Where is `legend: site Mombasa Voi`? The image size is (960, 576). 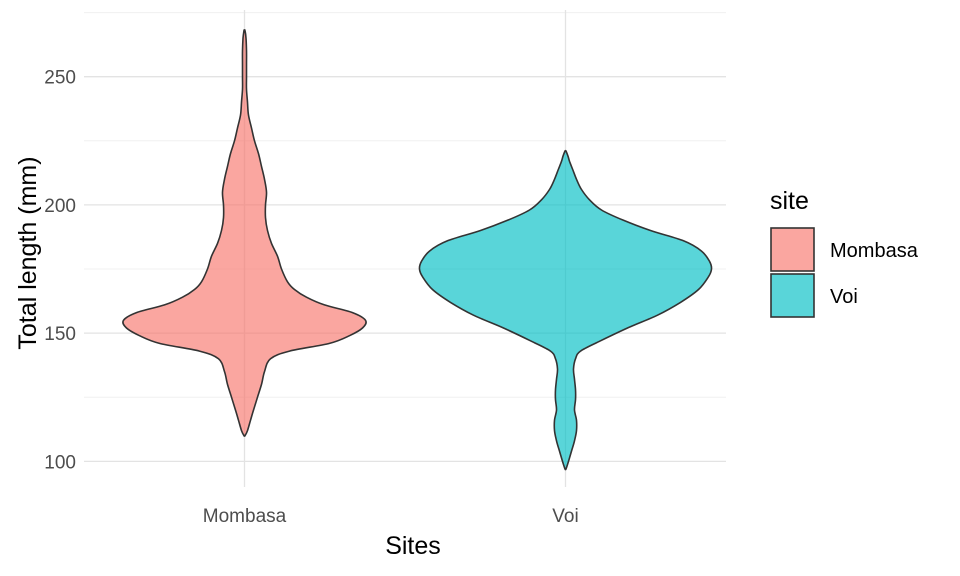
legend: site Mombasa Voi is located at coordinates (844, 252).